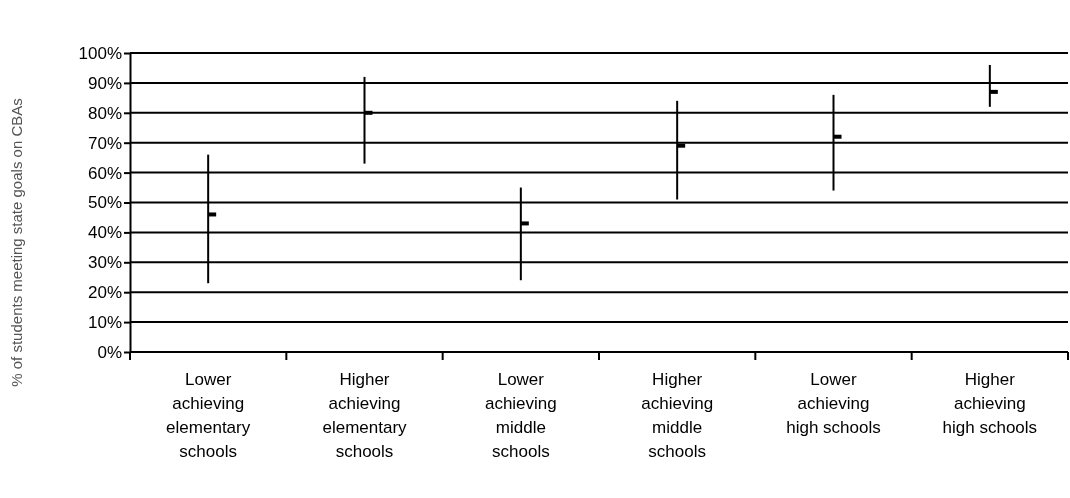  I want to click on x-tick-label: Higher achieving elementary schools, so click(365, 415).